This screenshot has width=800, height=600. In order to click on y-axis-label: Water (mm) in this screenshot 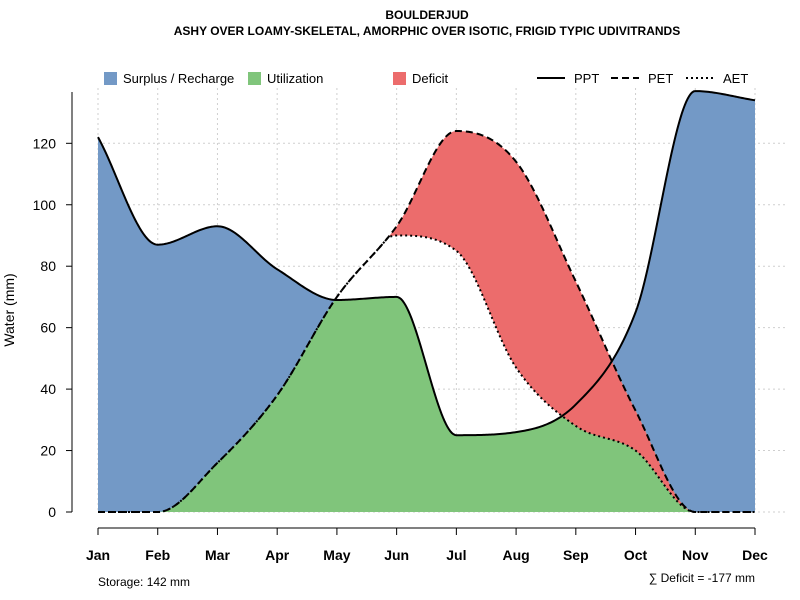, I will do `click(9, 309)`.